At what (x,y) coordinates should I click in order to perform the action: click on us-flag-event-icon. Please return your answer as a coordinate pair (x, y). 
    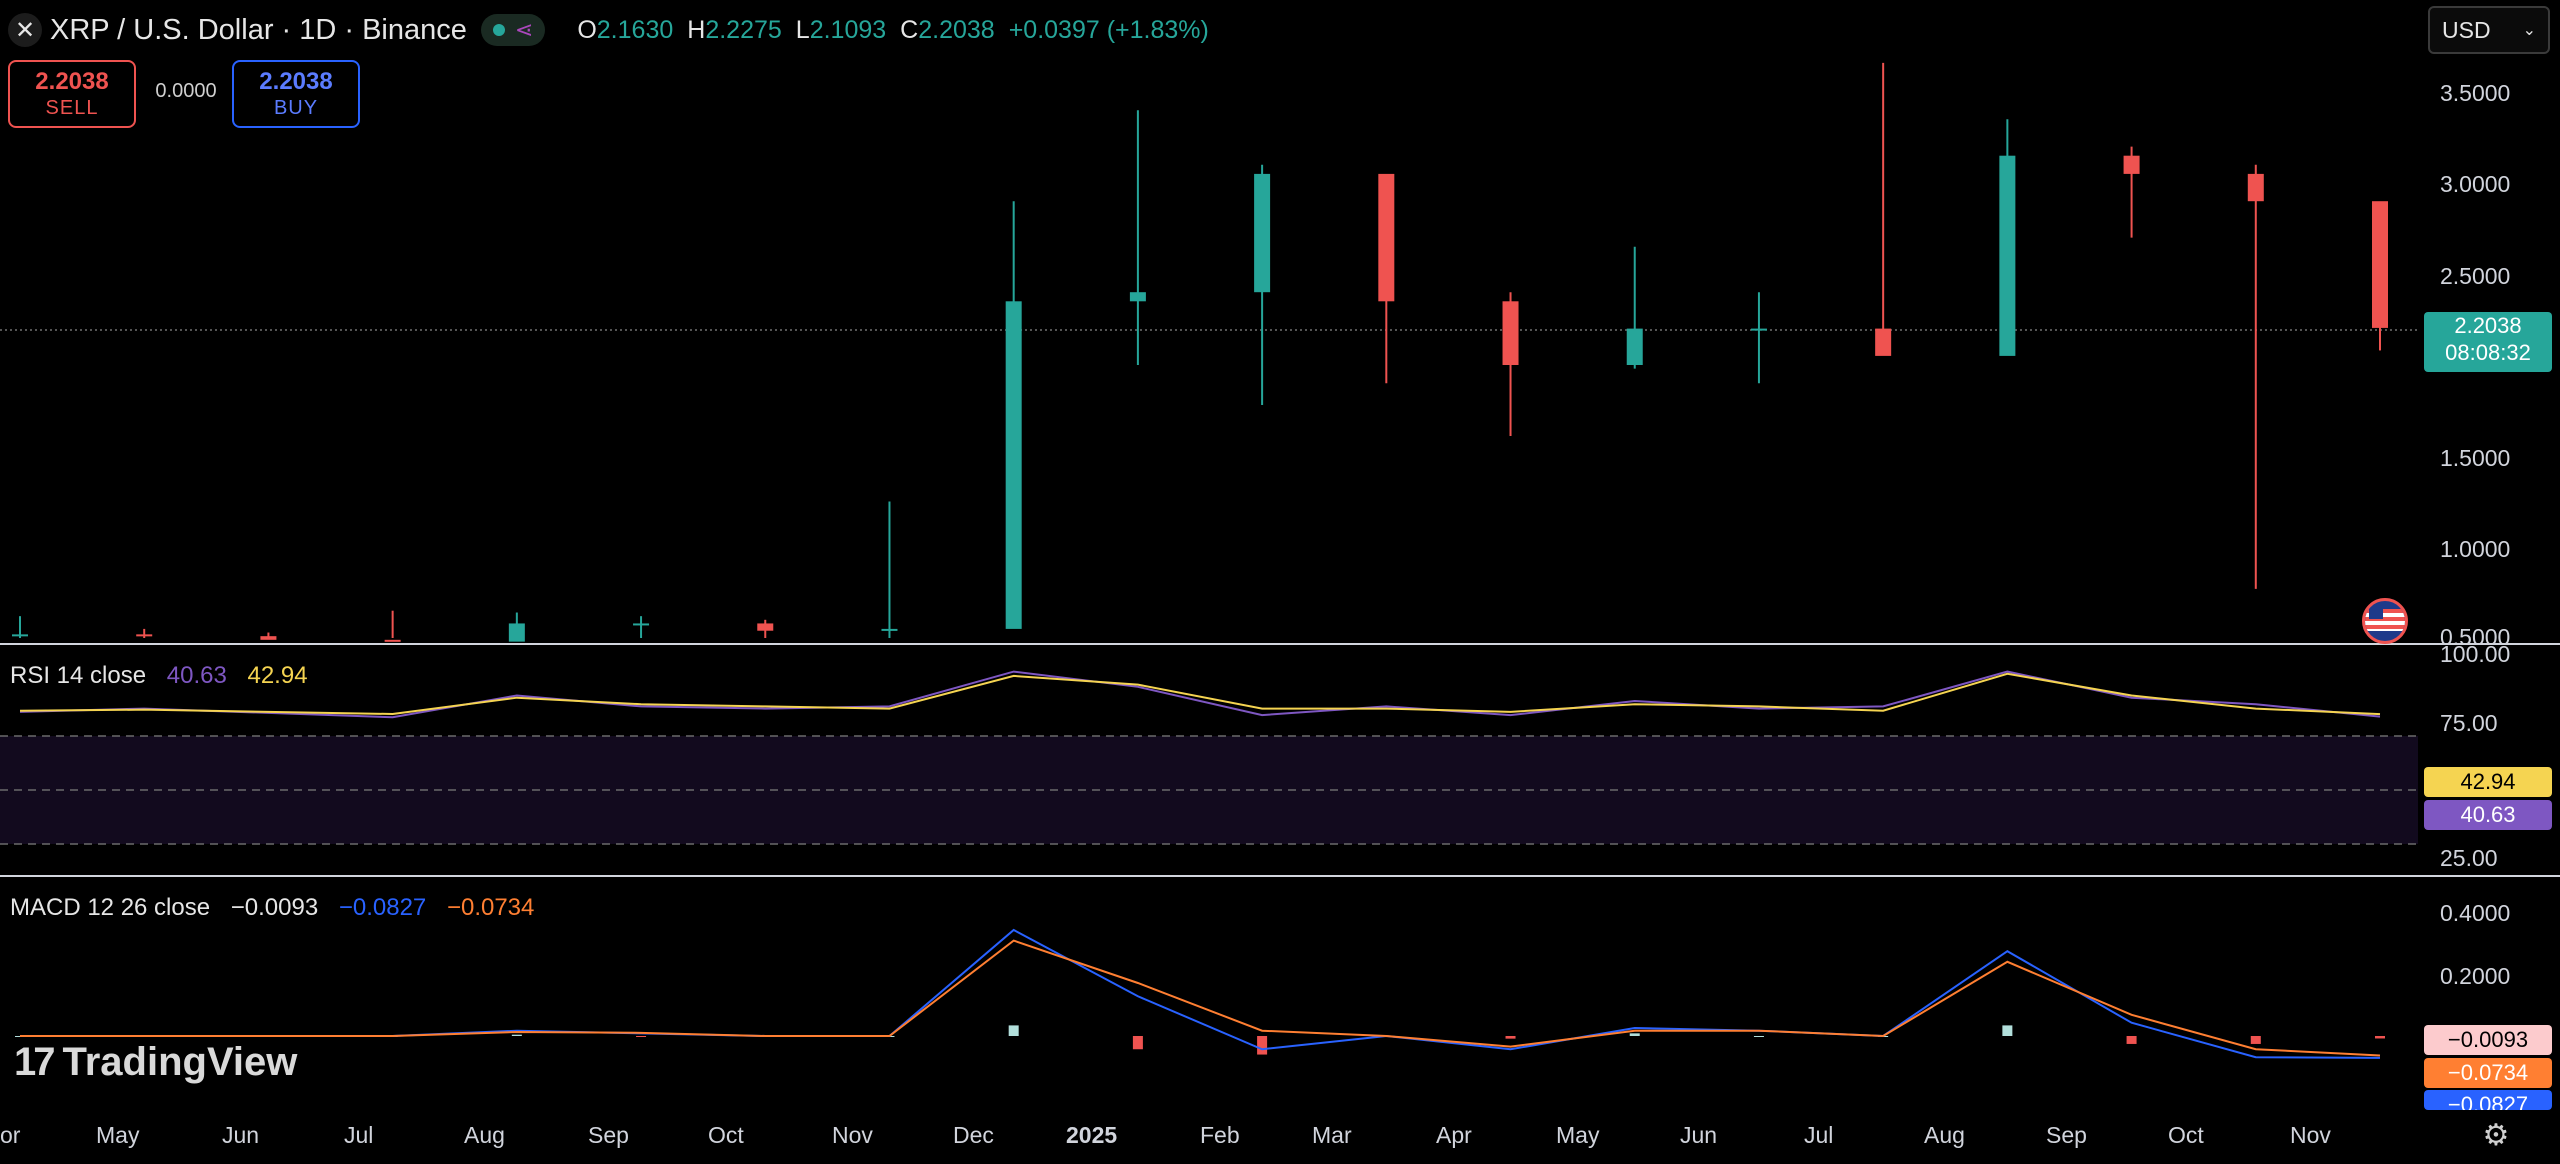
    Looking at the image, I should click on (2385, 621).